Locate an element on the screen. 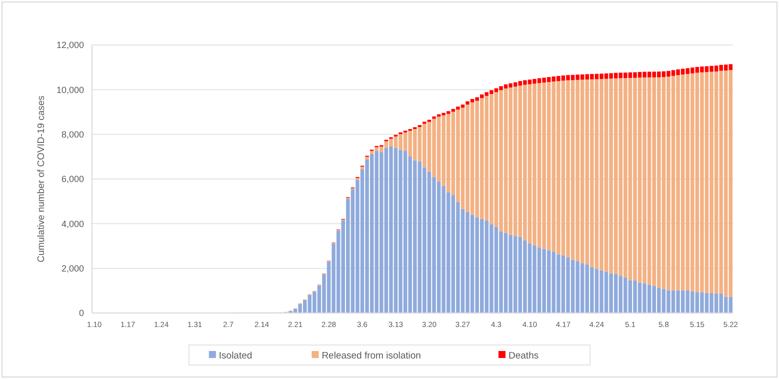  y-tick-label: 2,000 is located at coordinates (72, 268).